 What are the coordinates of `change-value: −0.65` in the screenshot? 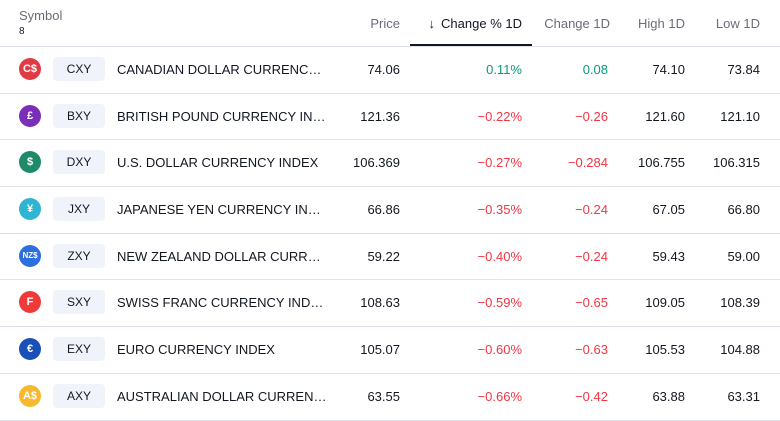 It's located at (591, 303).